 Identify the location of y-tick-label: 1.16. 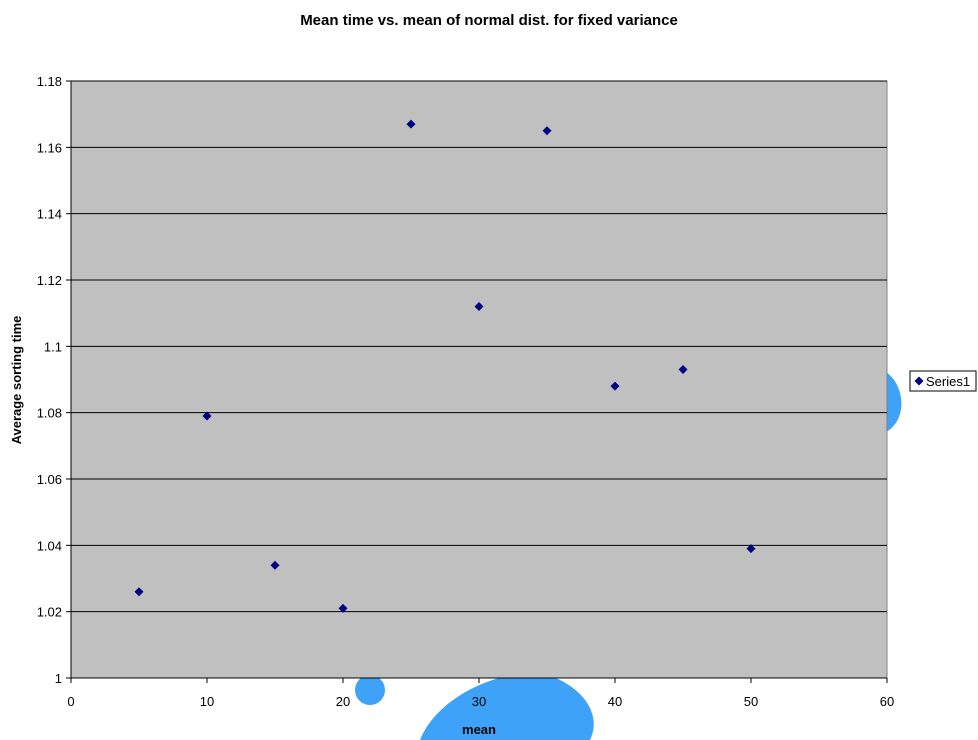
(49, 147).